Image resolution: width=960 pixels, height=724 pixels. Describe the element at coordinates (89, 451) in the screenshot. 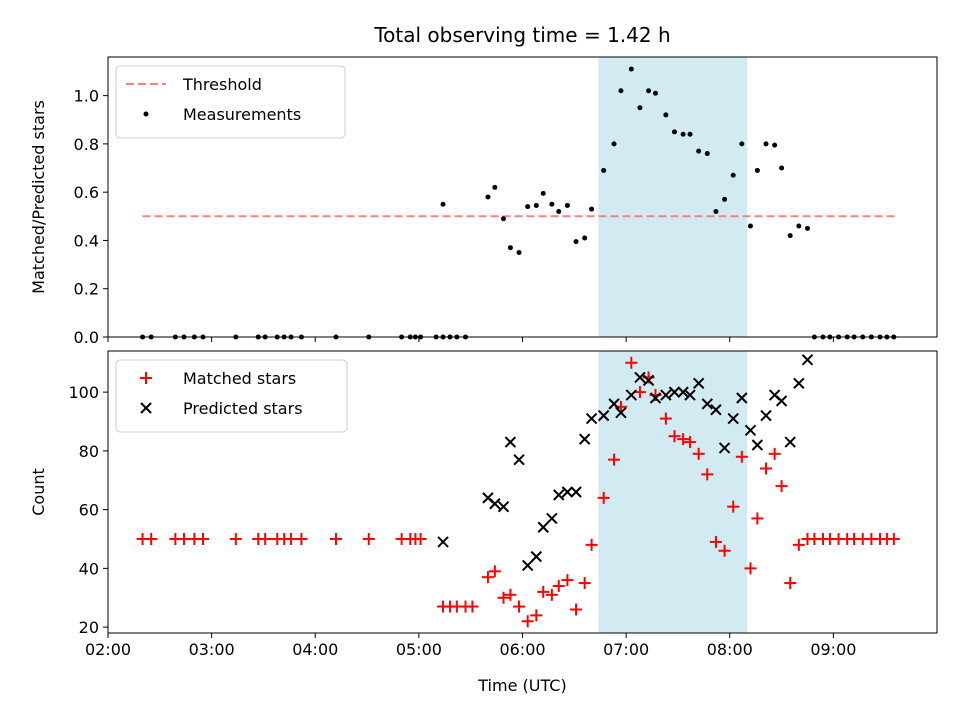

I see `y-tick-label: 80` at that location.